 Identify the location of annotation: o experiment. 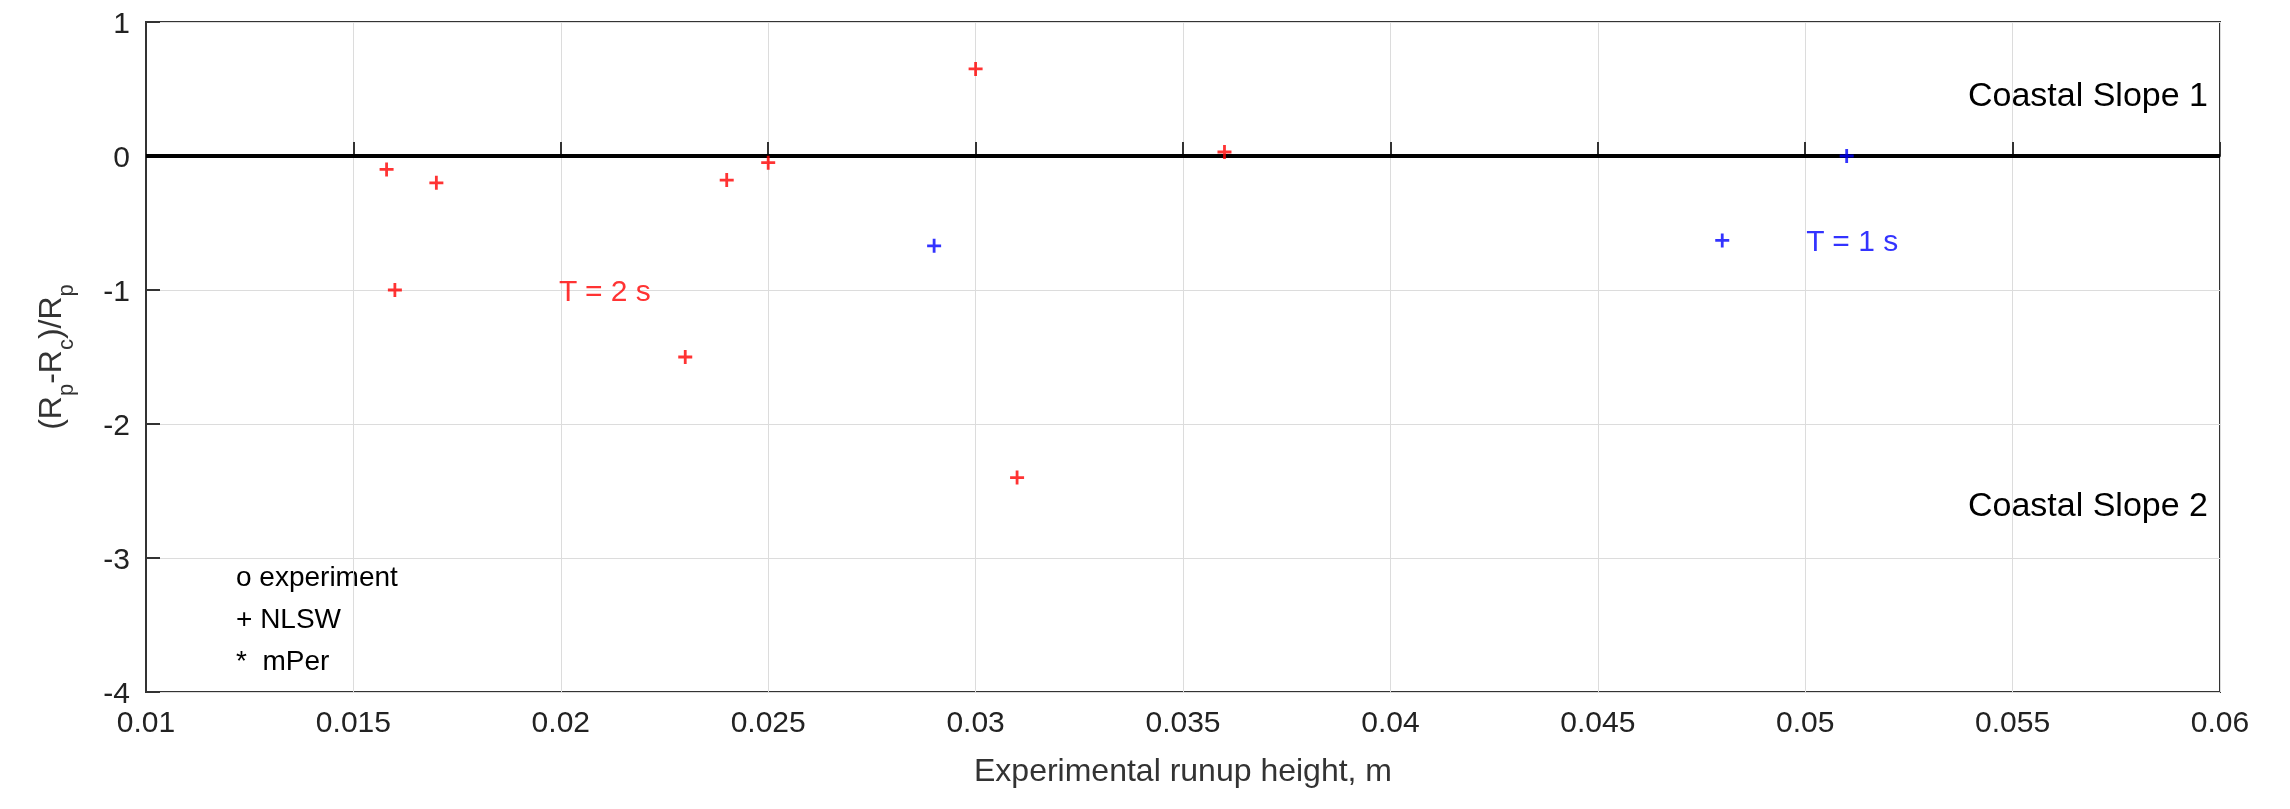
(317, 576).